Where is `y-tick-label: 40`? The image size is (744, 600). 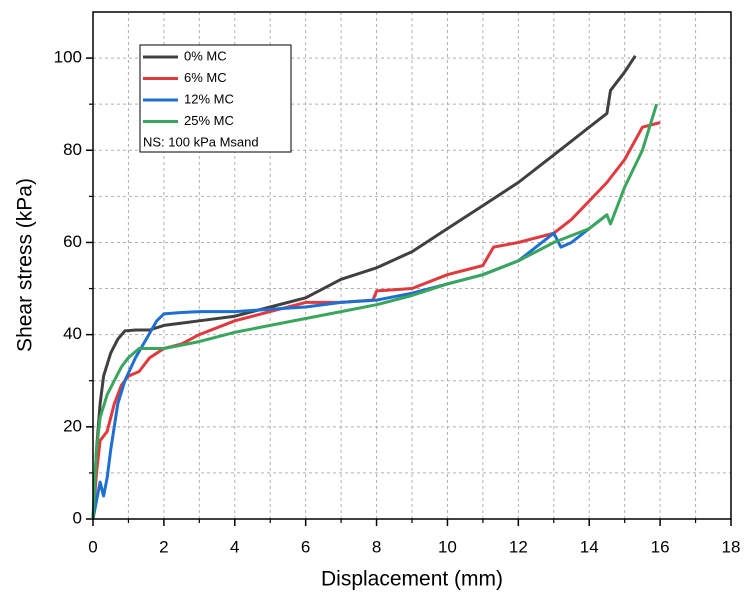
y-tick-label: 40 is located at coordinates (72, 333).